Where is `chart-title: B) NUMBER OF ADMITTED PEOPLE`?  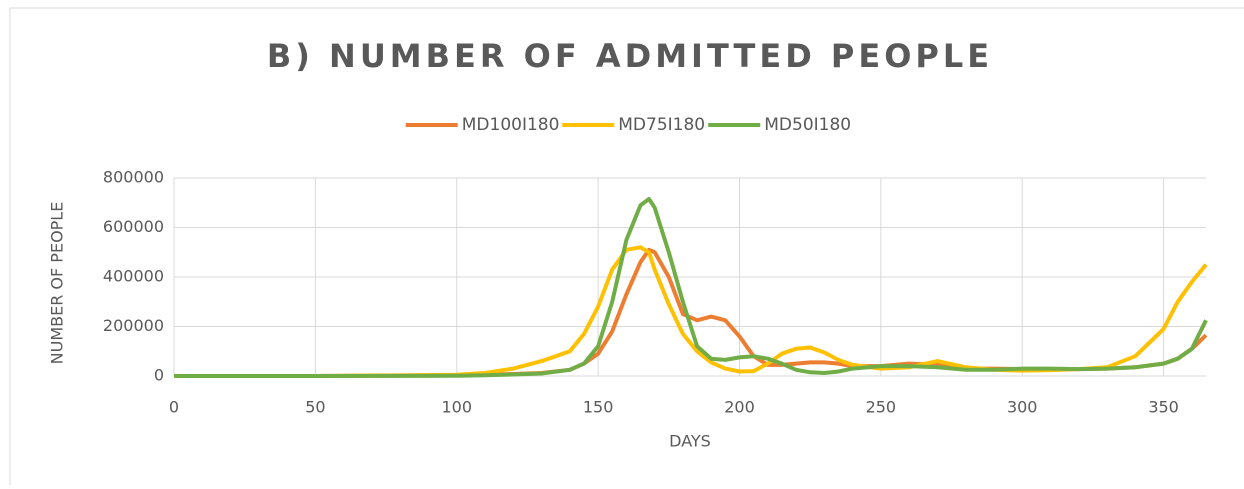 chart-title: B) NUMBER OF ADMITTED PEOPLE is located at coordinates (630, 56).